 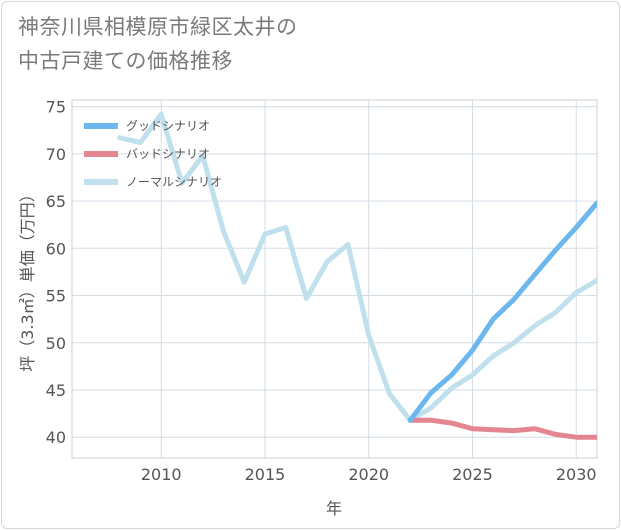 What do you see at coordinates (168, 126) in the screenshot?
I see `legend-label: グッドシナリオ` at bounding box center [168, 126].